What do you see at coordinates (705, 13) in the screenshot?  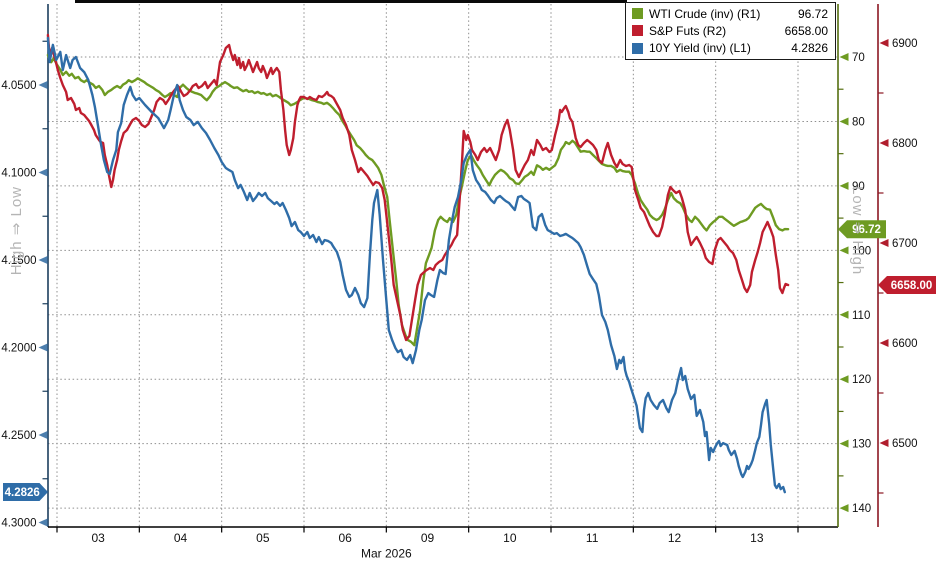 I see `legend-label: WTI Crude (inv) (R1)` at bounding box center [705, 13].